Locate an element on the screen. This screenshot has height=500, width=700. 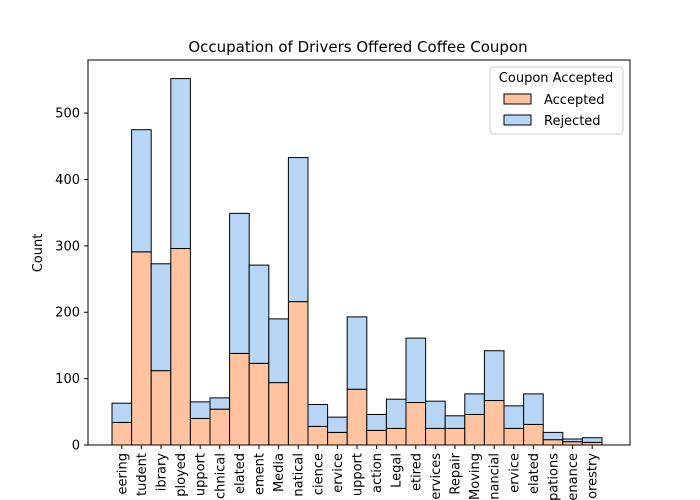
y-tick-label: 500 is located at coordinates (67, 114).